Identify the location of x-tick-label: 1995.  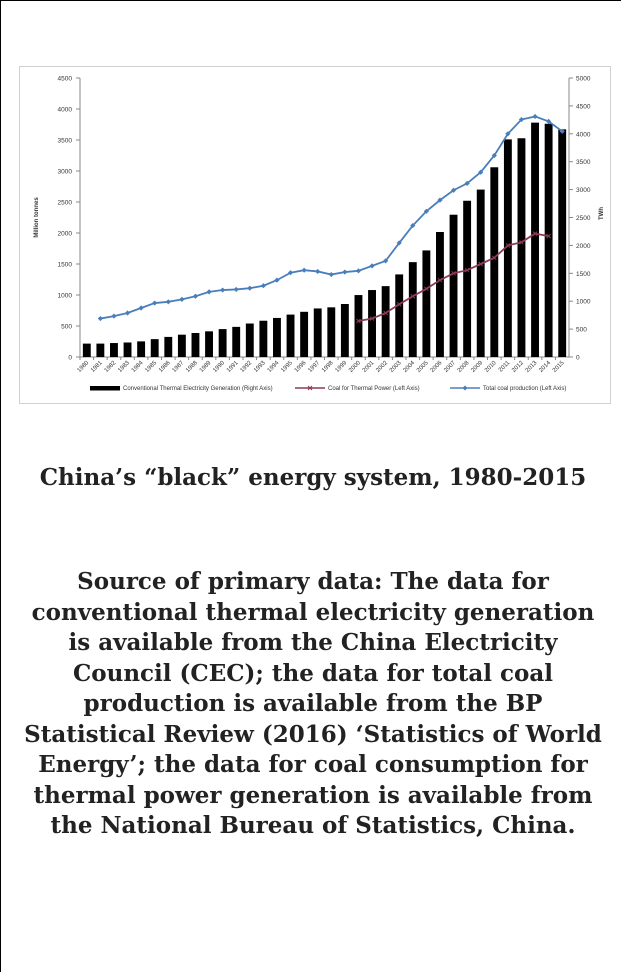
(287, 367).